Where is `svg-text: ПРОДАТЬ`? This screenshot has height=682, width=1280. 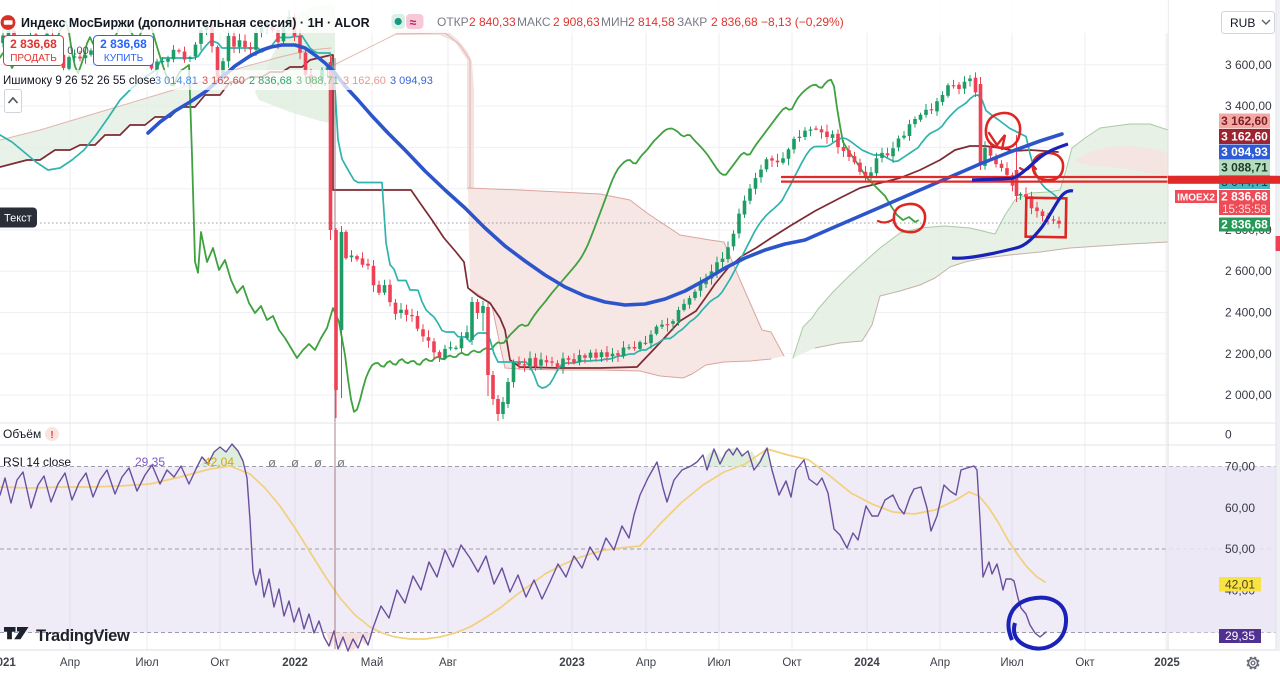
svg-text: ПРОДАТЬ is located at coordinates (33, 58).